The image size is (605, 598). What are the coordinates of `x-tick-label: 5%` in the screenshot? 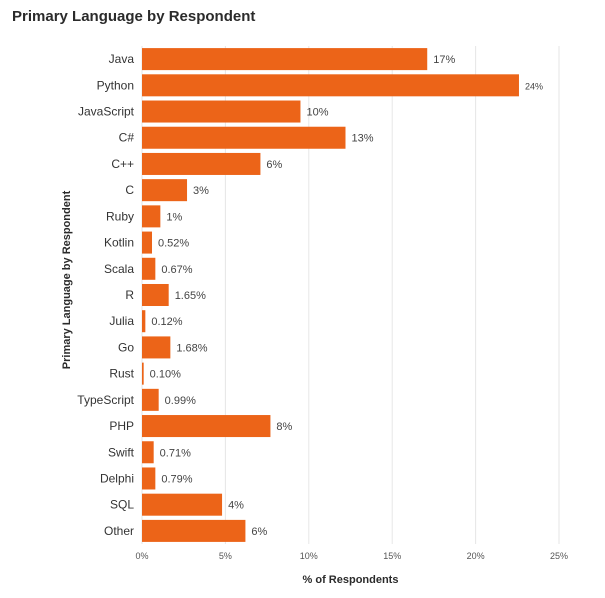 It's located at (225, 556).